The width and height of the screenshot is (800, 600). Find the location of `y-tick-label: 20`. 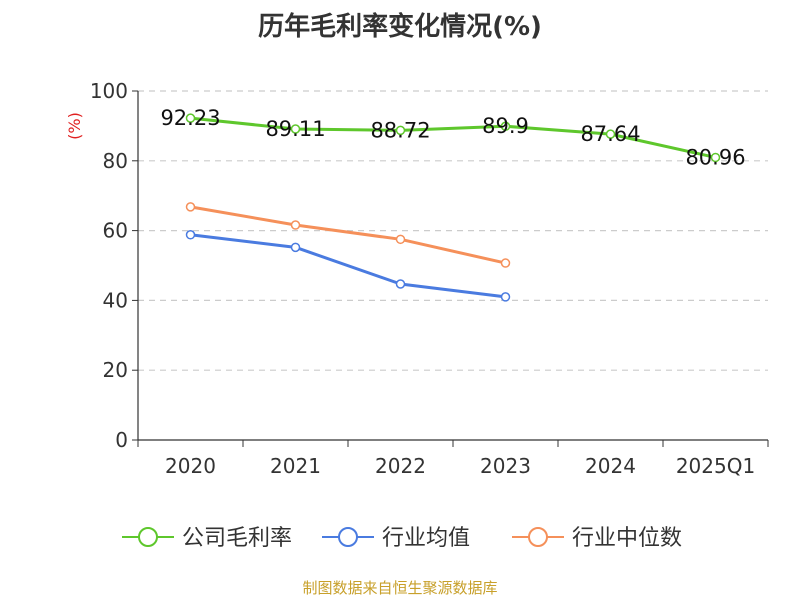

y-tick-label: 20 is located at coordinates (115, 370).